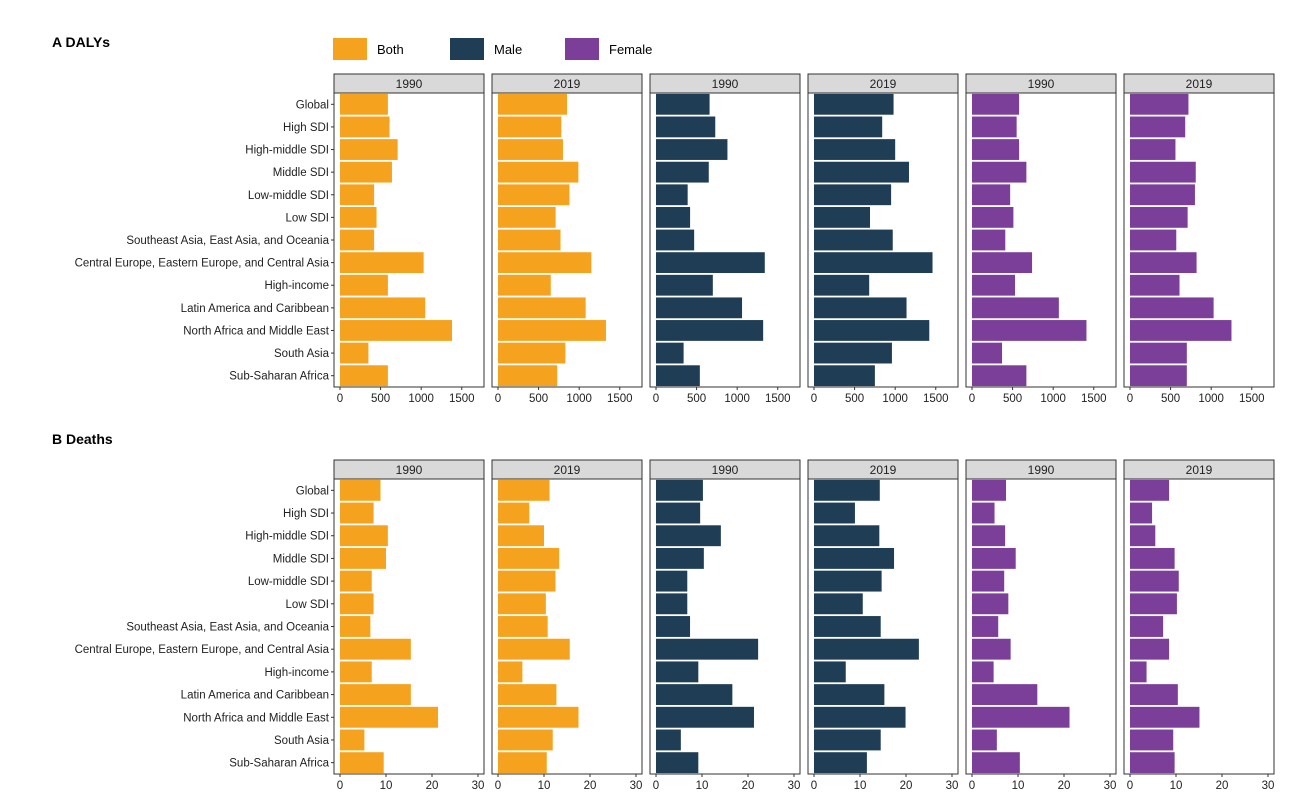 The width and height of the screenshot is (1312, 801). I want to click on dalys-both-1990-x-tick-label: 0, so click(340, 399).